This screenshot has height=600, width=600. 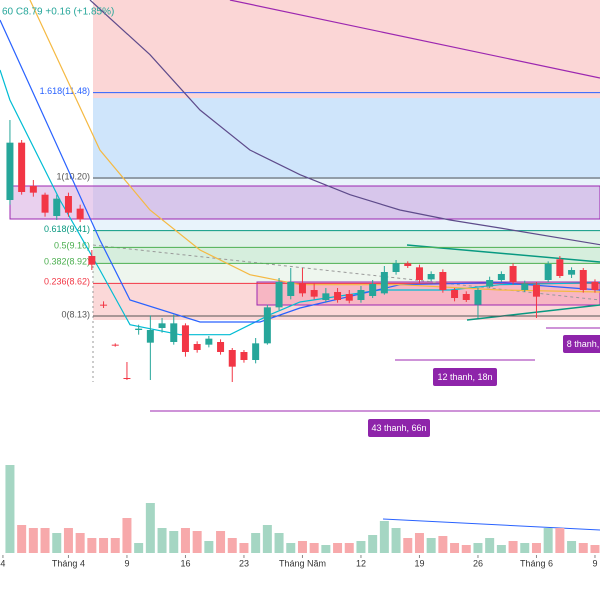 What do you see at coordinates (68, 563) in the screenshot?
I see `x-tick-label: Tháng 4` at bounding box center [68, 563].